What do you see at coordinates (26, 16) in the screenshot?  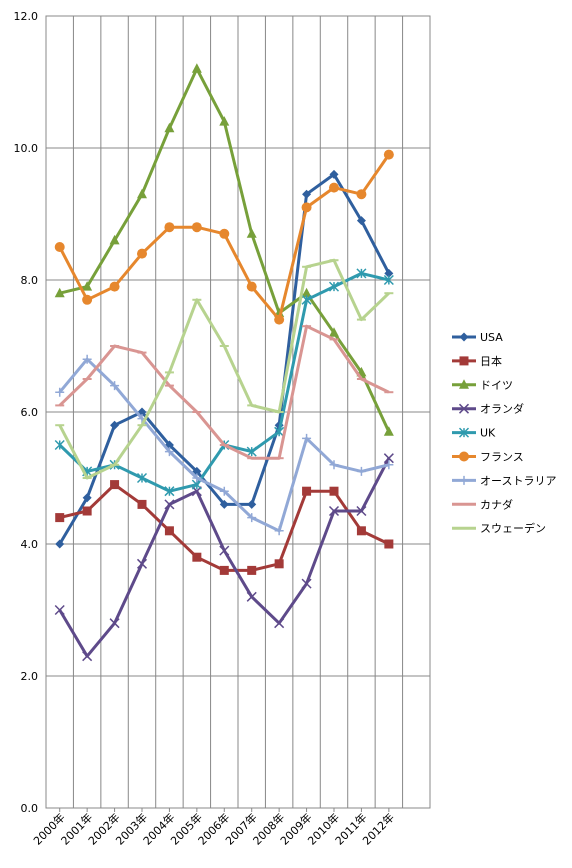 I see `y-tick-label: 12.0` at bounding box center [26, 16].